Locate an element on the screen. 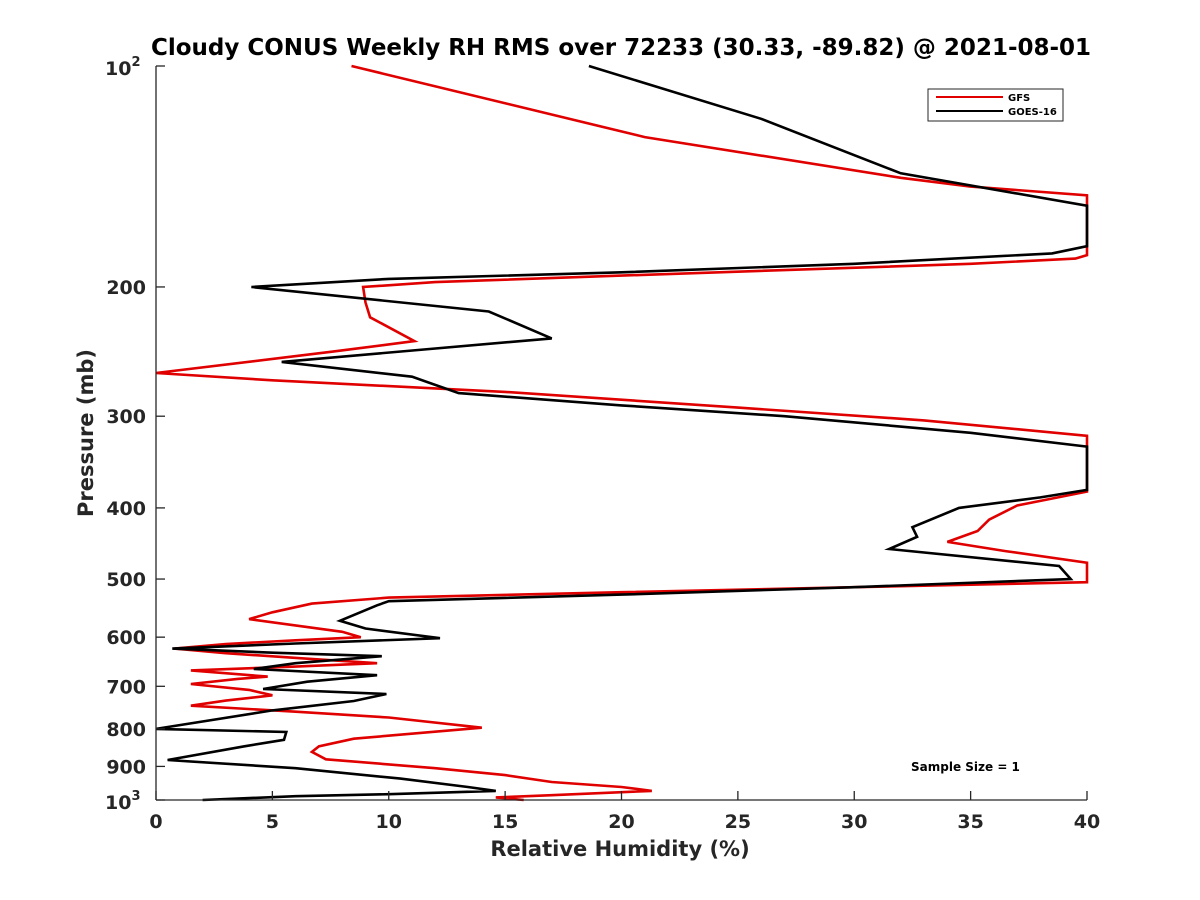  x-tick-label: 35 is located at coordinates (970, 822).